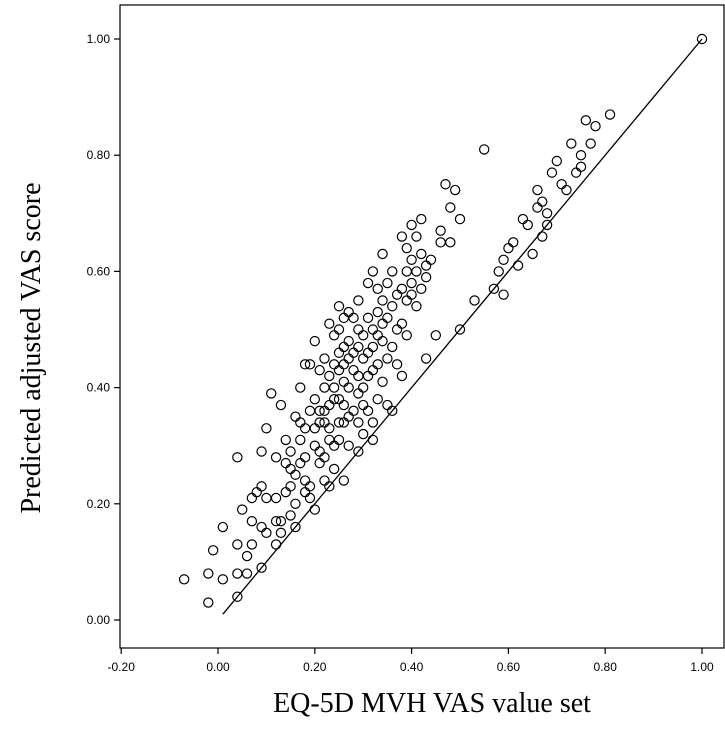 This screenshot has height=731, width=725. I want to click on y-tick-label: 1.00, so click(99, 39).